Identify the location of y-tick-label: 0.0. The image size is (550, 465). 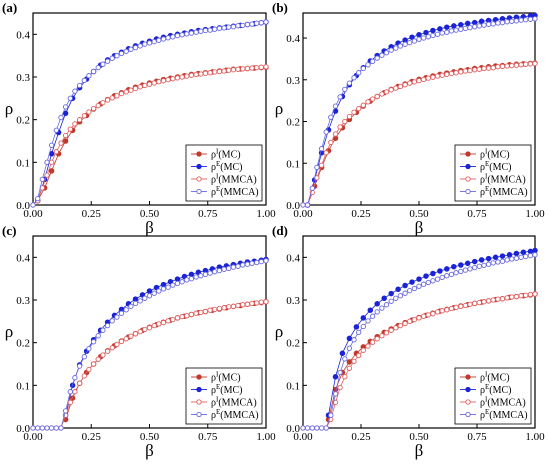
(293, 206).